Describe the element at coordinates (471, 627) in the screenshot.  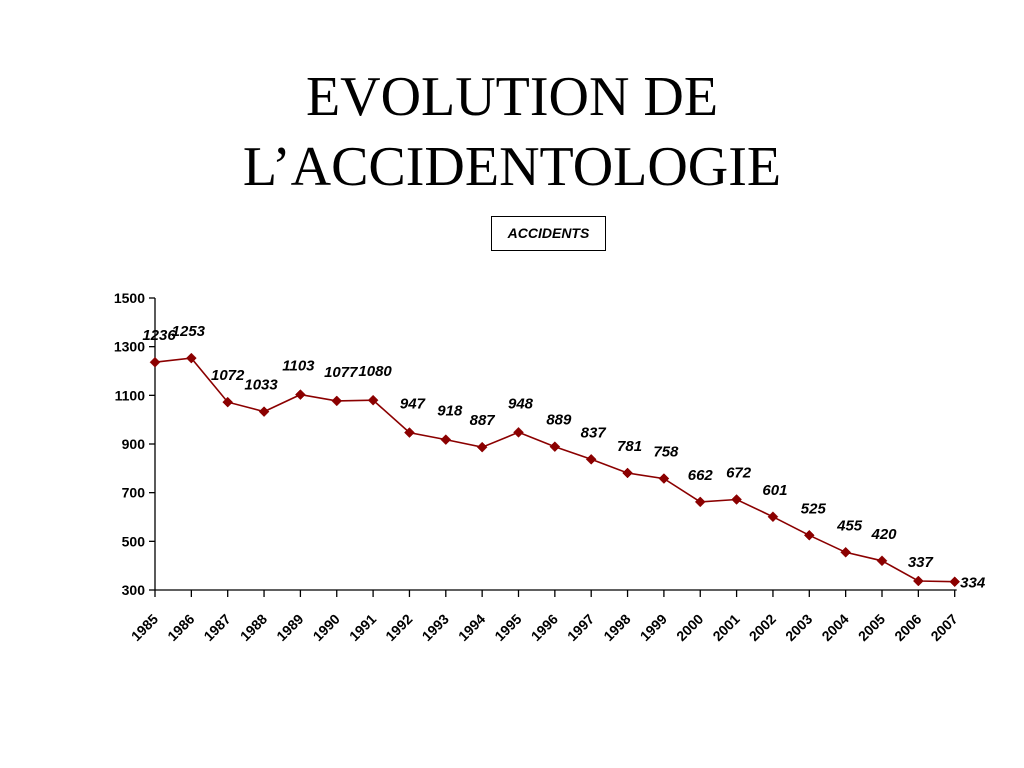
I see `x-tick-label: 1994` at that location.